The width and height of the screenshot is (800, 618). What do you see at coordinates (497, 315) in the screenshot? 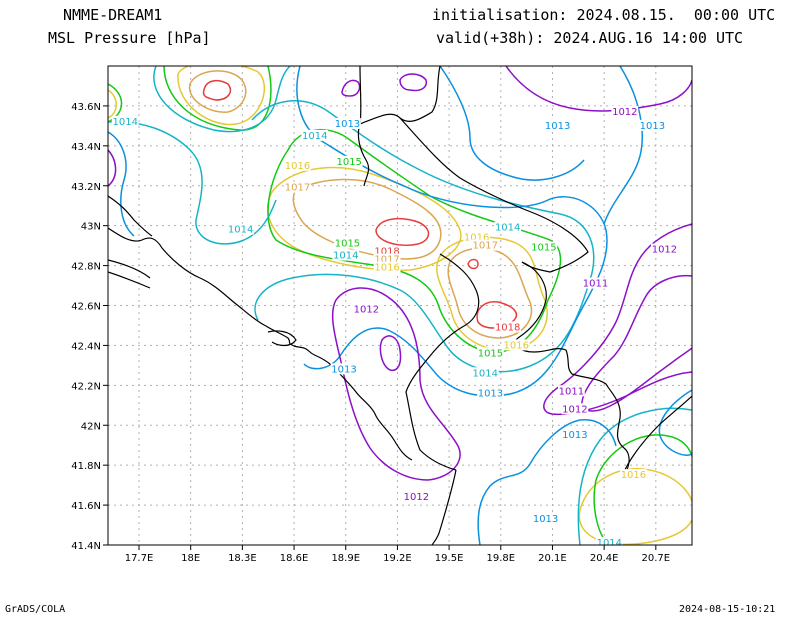
I see `isobar-1018-east` at bounding box center [497, 315].